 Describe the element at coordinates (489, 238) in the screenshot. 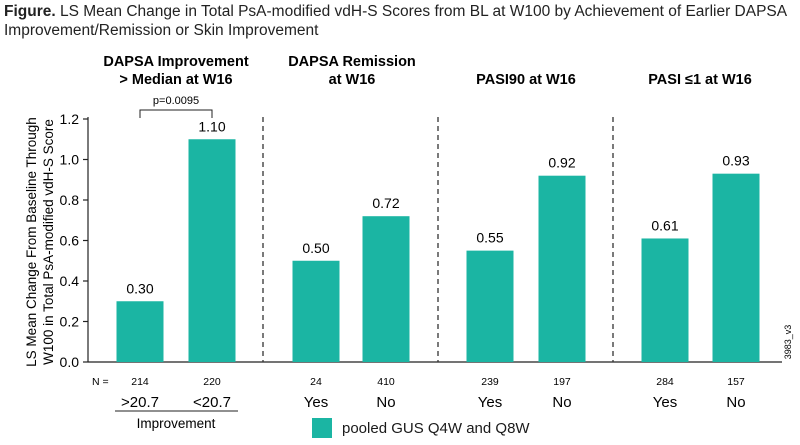

I see `bar-value-label: 0.55` at that location.